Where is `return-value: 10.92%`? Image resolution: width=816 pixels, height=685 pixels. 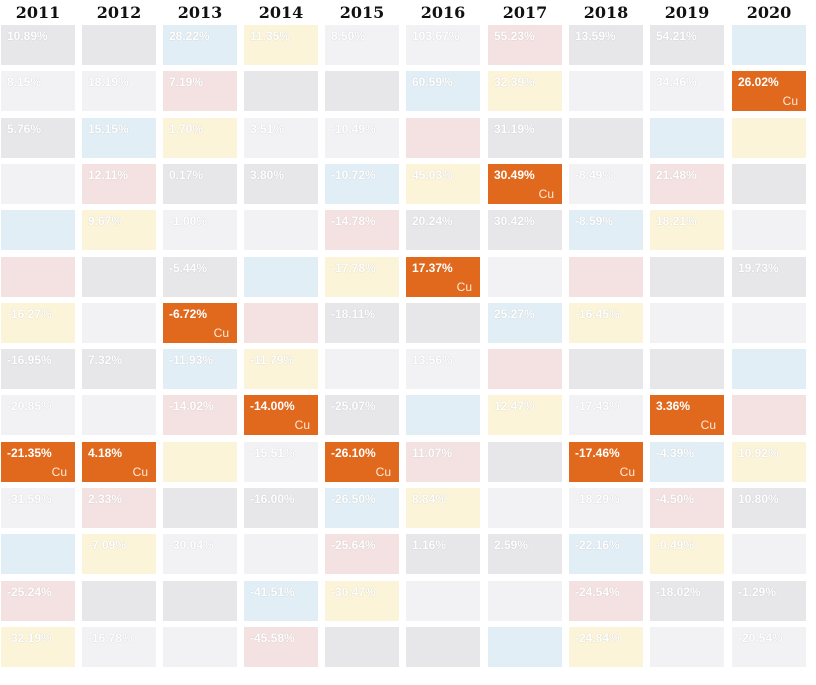
return-value: 10.92% is located at coordinates (758, 453).